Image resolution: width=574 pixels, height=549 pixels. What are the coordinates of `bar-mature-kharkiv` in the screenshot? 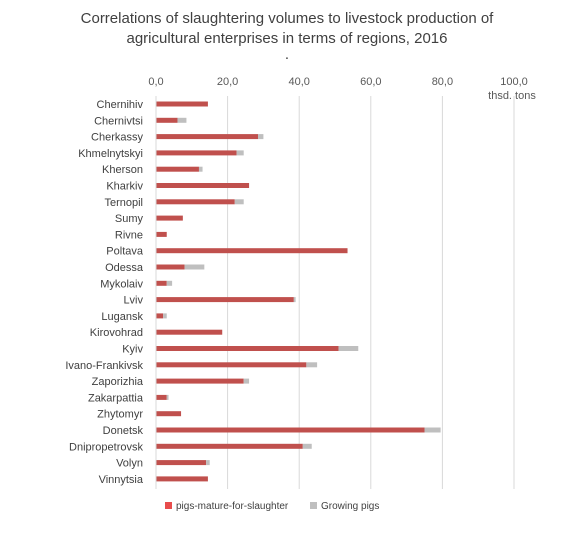 It's located at (203, 185).